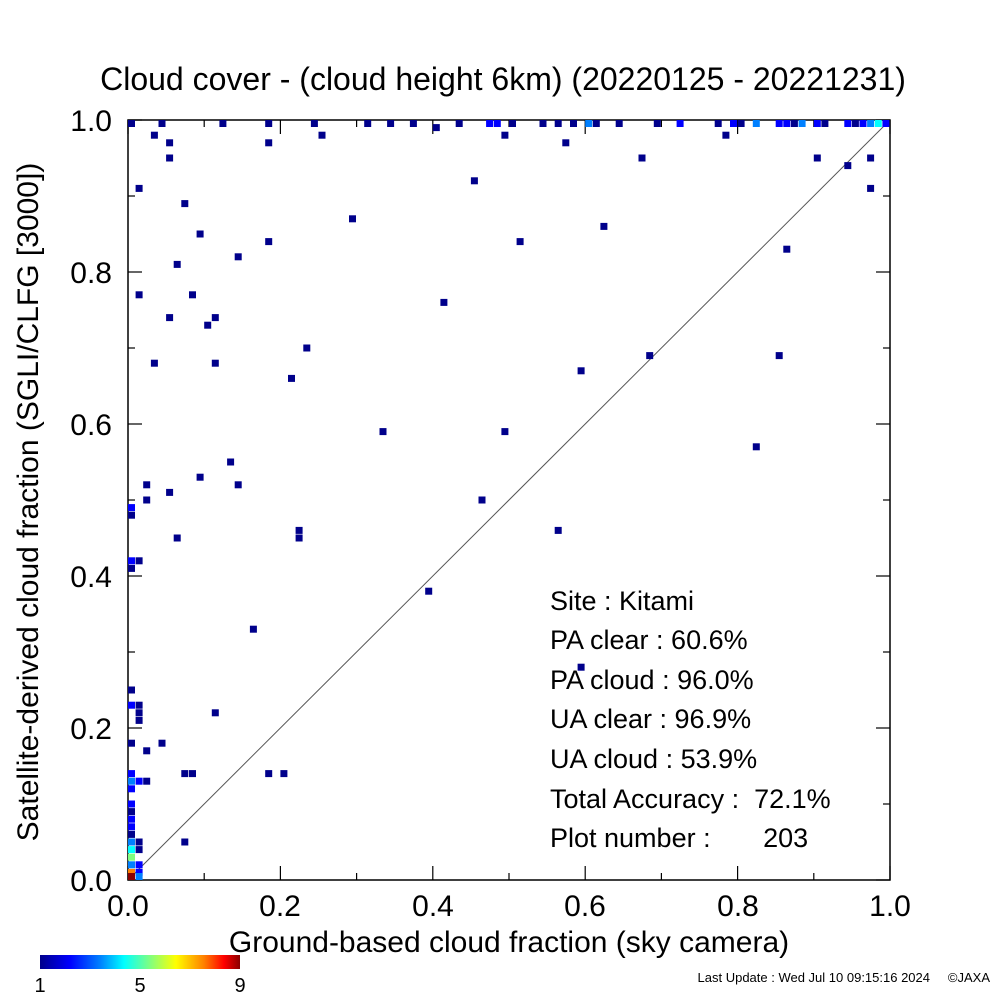 This screenshot has height=1000, width=1000. What do you see at coordinates (585, 906) in the screenshot?
I see `x-tick-label: 0.6` at bounding box center [585, 906].